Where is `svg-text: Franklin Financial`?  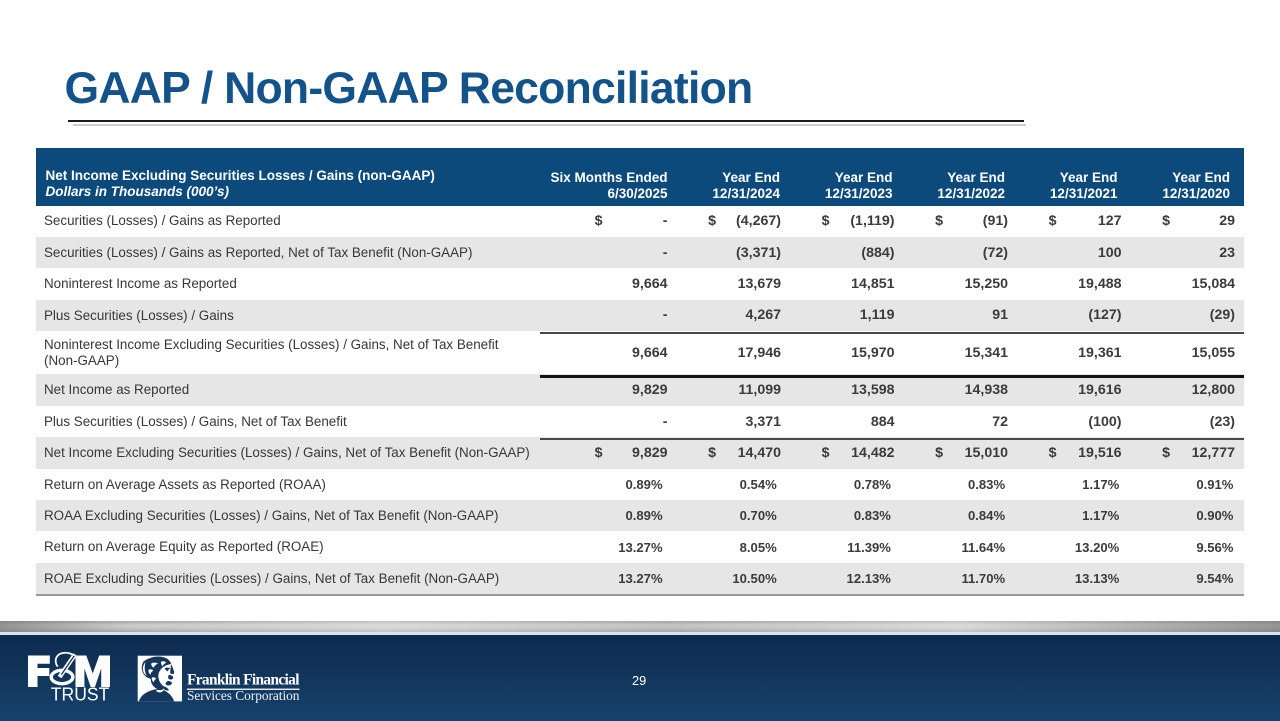
svg-text: Franklin Financial is located at coordinates (243, 680).